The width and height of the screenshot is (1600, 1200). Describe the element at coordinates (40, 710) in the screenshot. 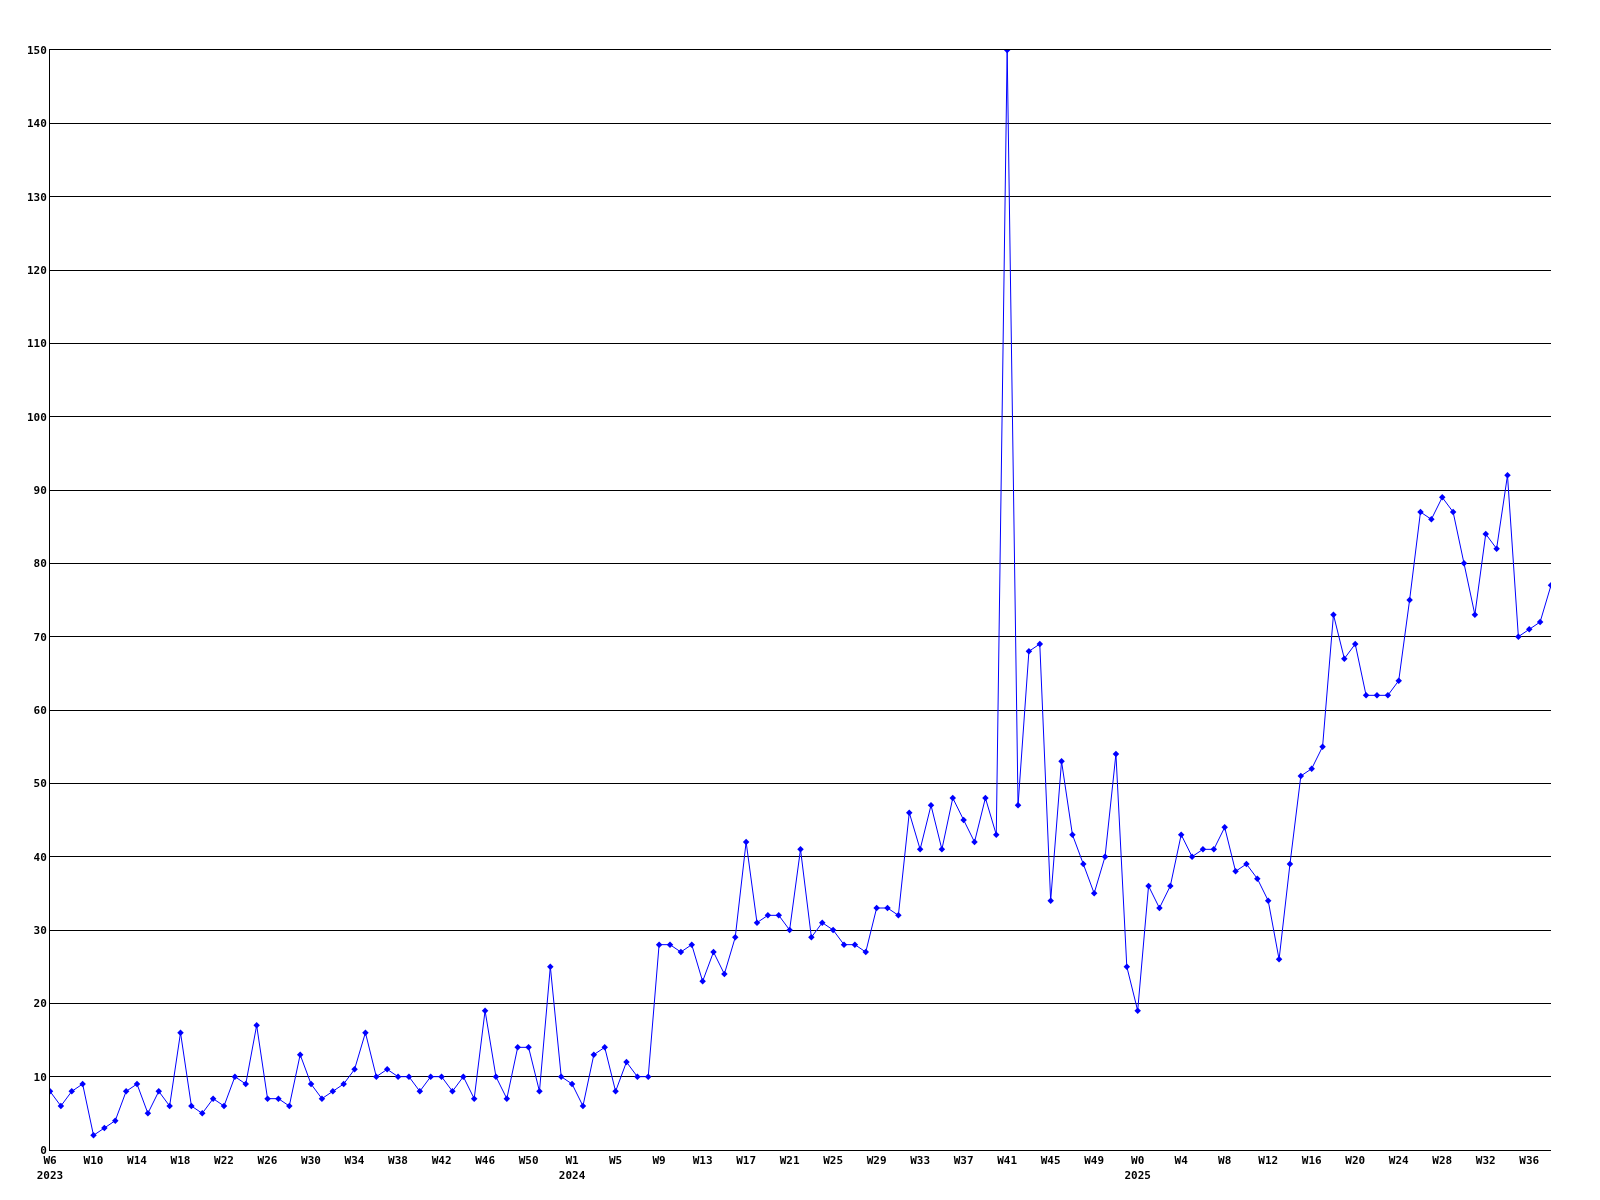

I see `y-tick-label: 60` at that location.